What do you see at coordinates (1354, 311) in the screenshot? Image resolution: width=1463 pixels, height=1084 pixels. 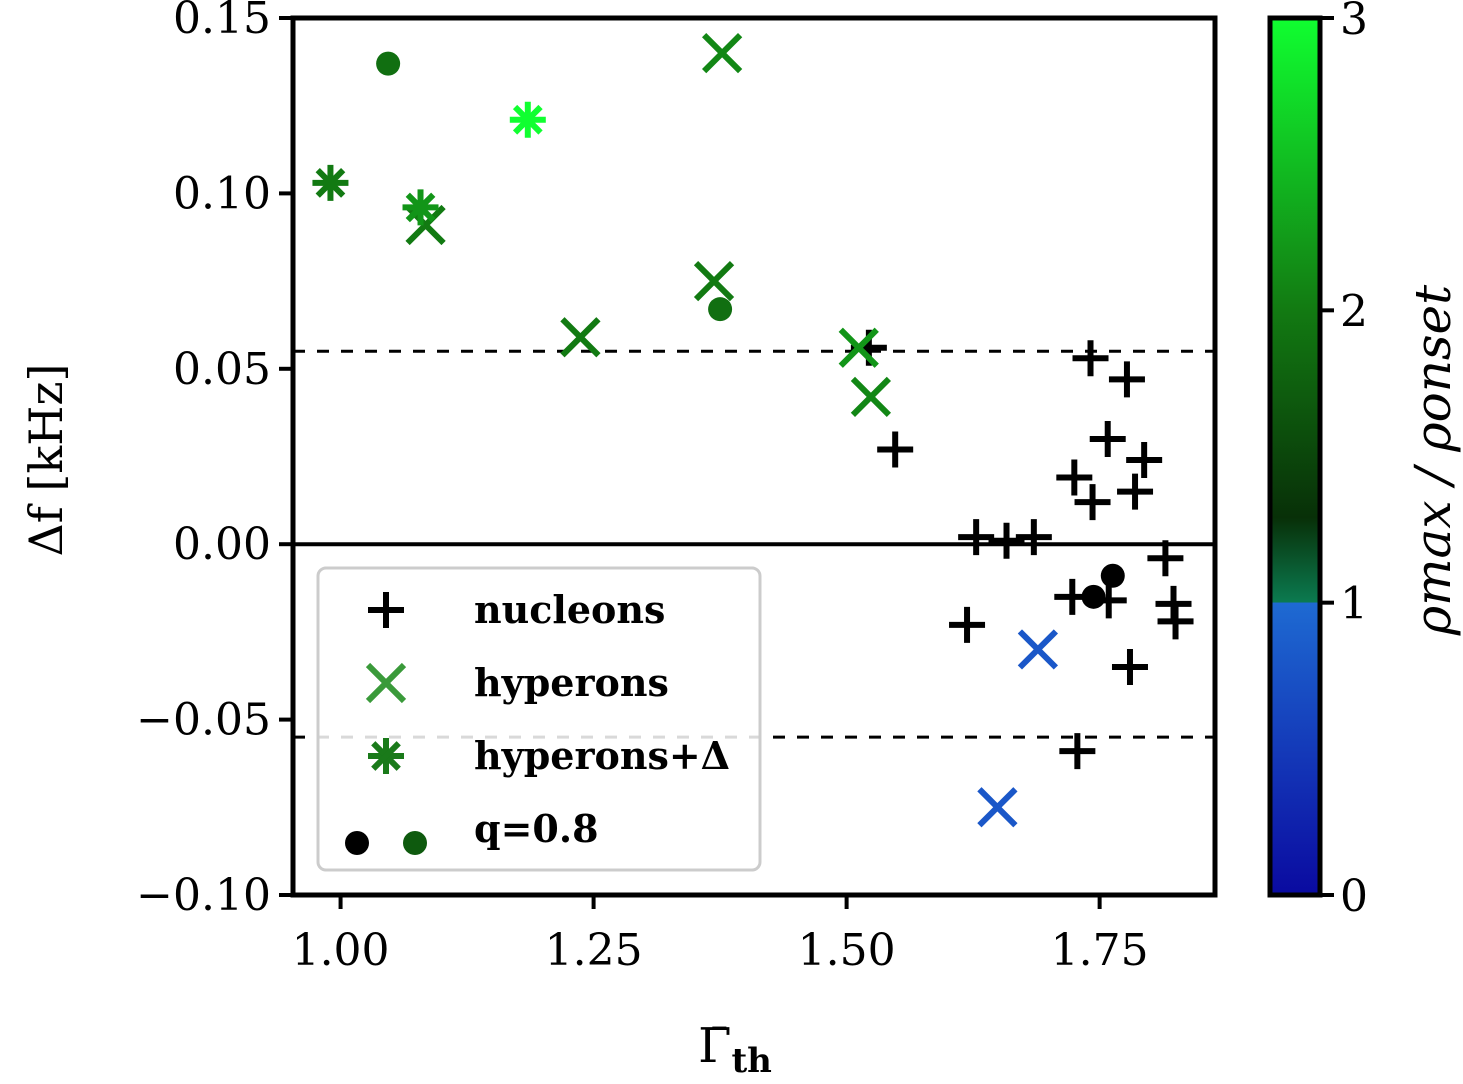 I see `colorbar-tick-label: 2` at bounding box center [1354, 311].